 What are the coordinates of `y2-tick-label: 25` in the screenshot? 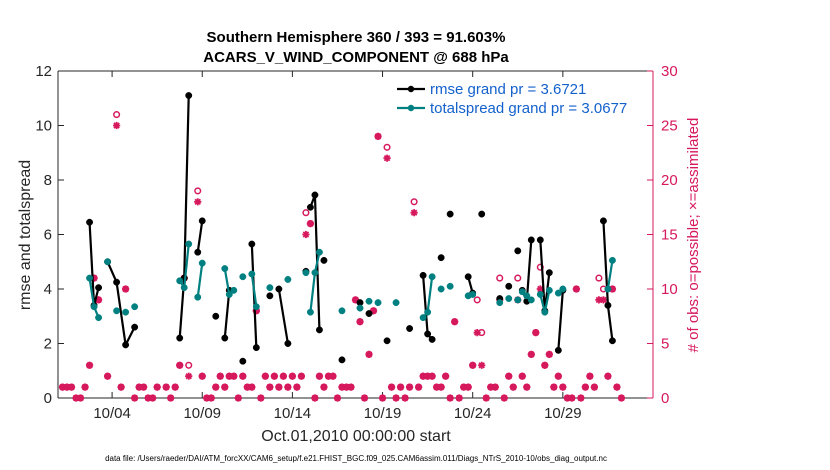 It's located at (669, 126).